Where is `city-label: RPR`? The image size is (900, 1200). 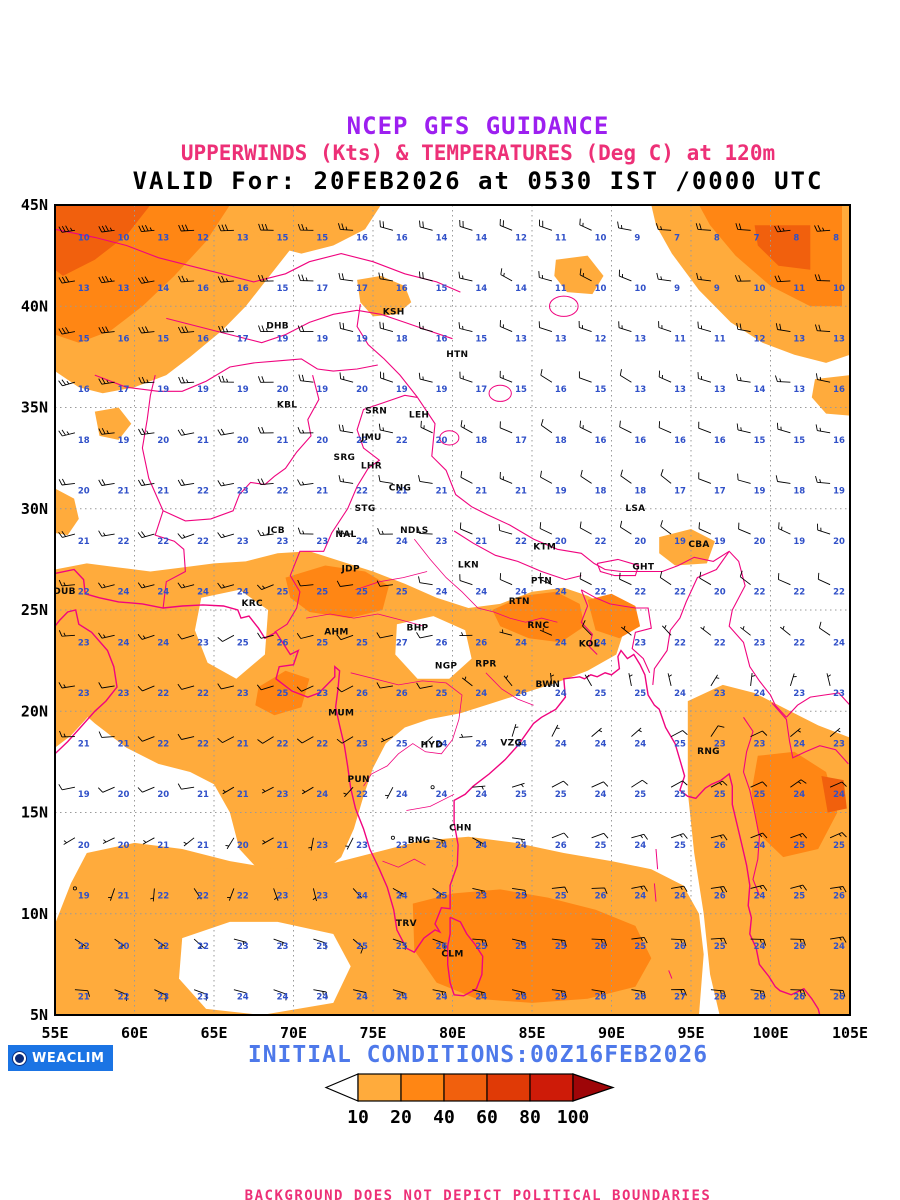 city-label: RPR is located at coordinates (485, 665).